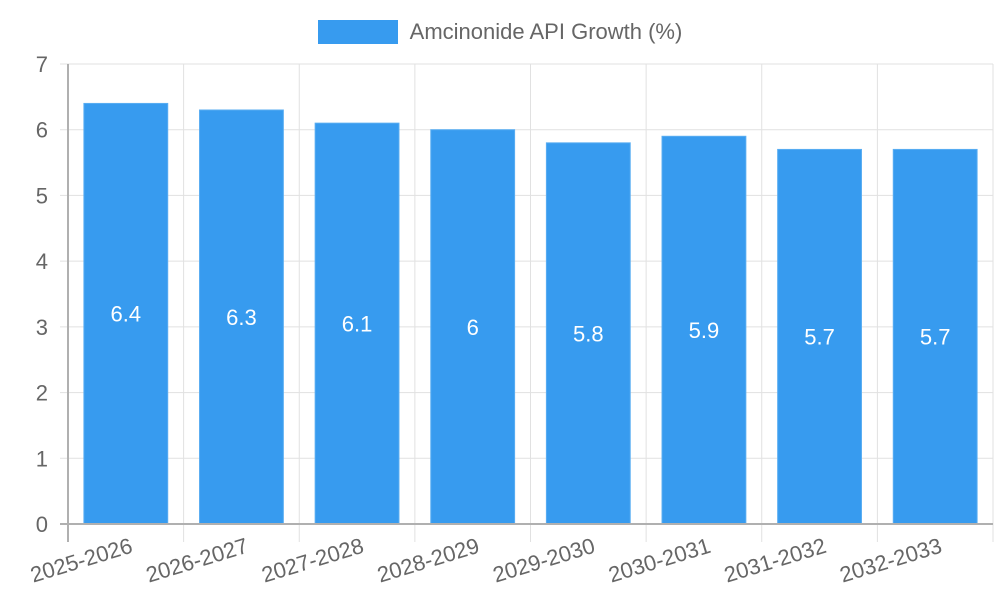  Describe the element at coordinates (428, 560) in the screenshot. I see `x-tick-label: 2028-2029` at that location.